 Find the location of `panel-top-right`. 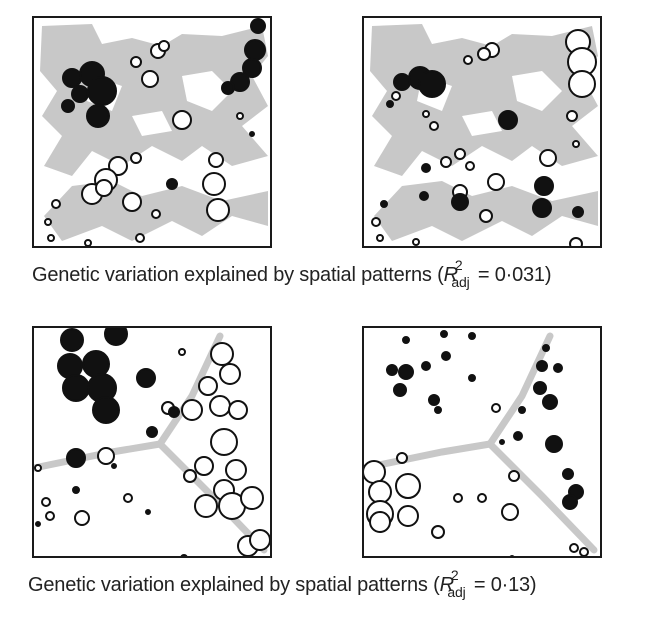

panel-top-right is located at coordinates (482, 132).